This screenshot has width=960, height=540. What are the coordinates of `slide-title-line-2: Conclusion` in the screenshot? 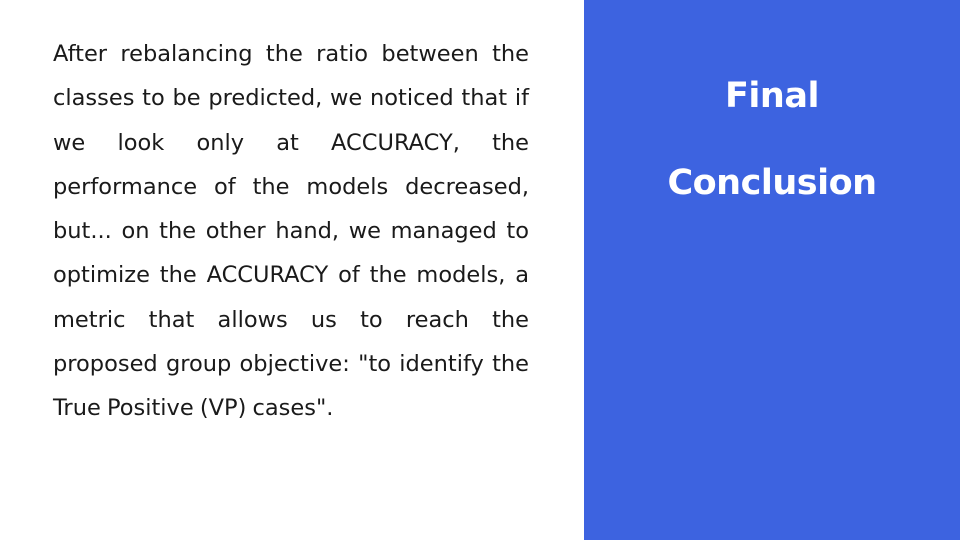 It's located at (772, 183).